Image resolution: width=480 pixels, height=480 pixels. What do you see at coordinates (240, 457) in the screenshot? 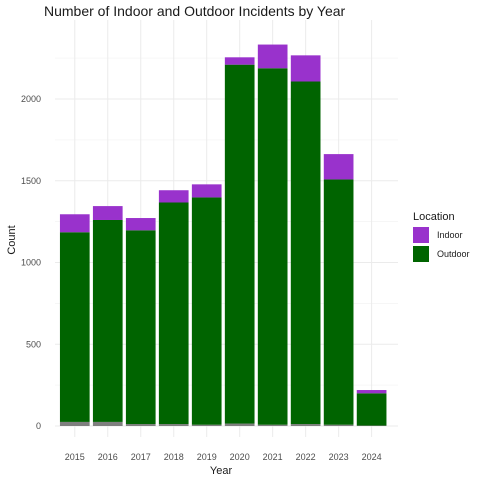
I see `x-tick-label: 2020` at bounding box center [240, 457].